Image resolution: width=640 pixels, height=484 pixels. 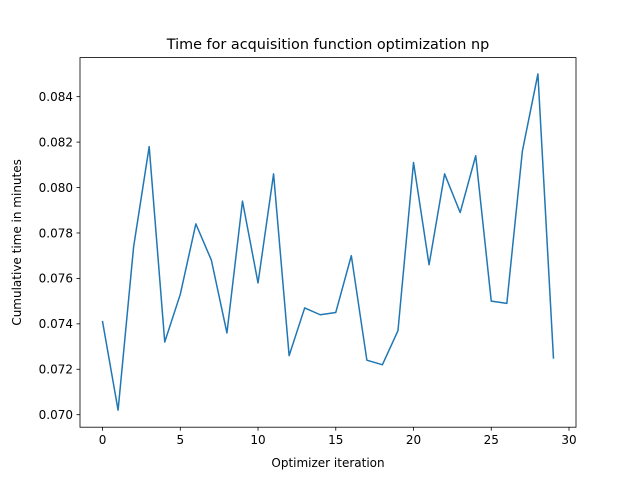 What do you see at coordinates (56, 142) in the screenshot?
I see `y-tick-label: 0.082` at bounding box center [56, 142].